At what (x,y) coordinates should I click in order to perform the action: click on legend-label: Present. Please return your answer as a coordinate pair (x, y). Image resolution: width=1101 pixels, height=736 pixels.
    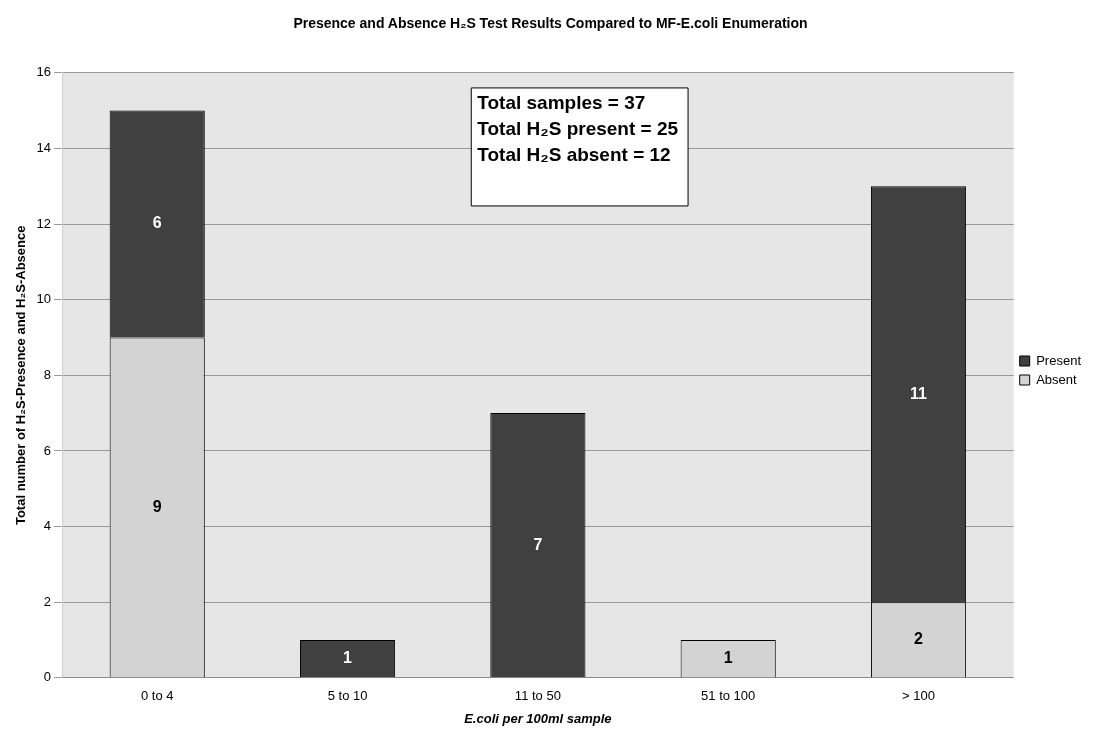
    Looking at the image, I should click on (1059, 360).